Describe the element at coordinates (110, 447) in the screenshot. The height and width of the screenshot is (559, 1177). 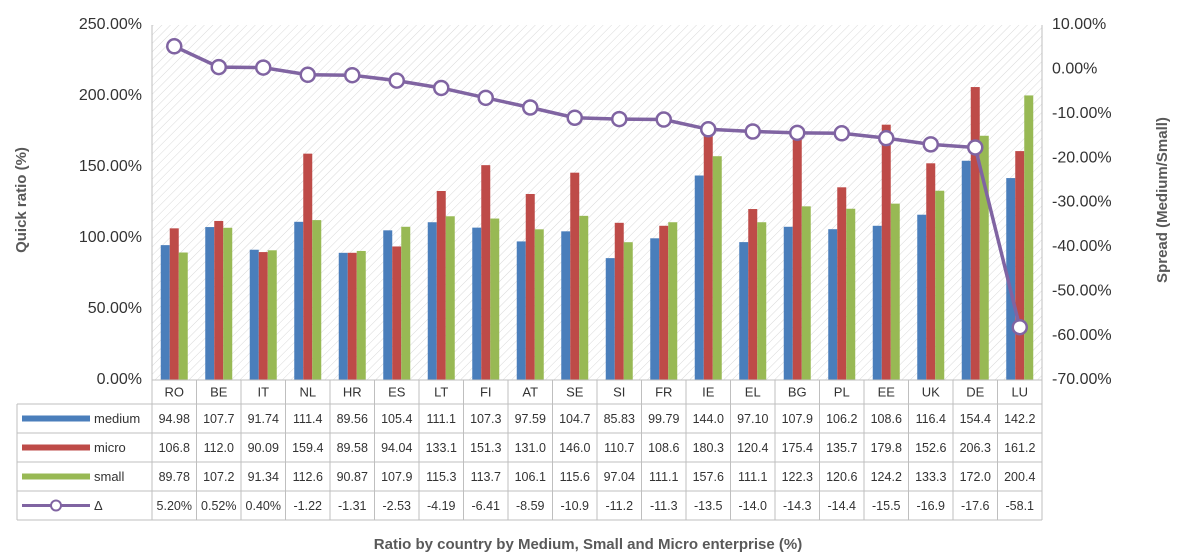
I see `legend-label: micro` at that location.